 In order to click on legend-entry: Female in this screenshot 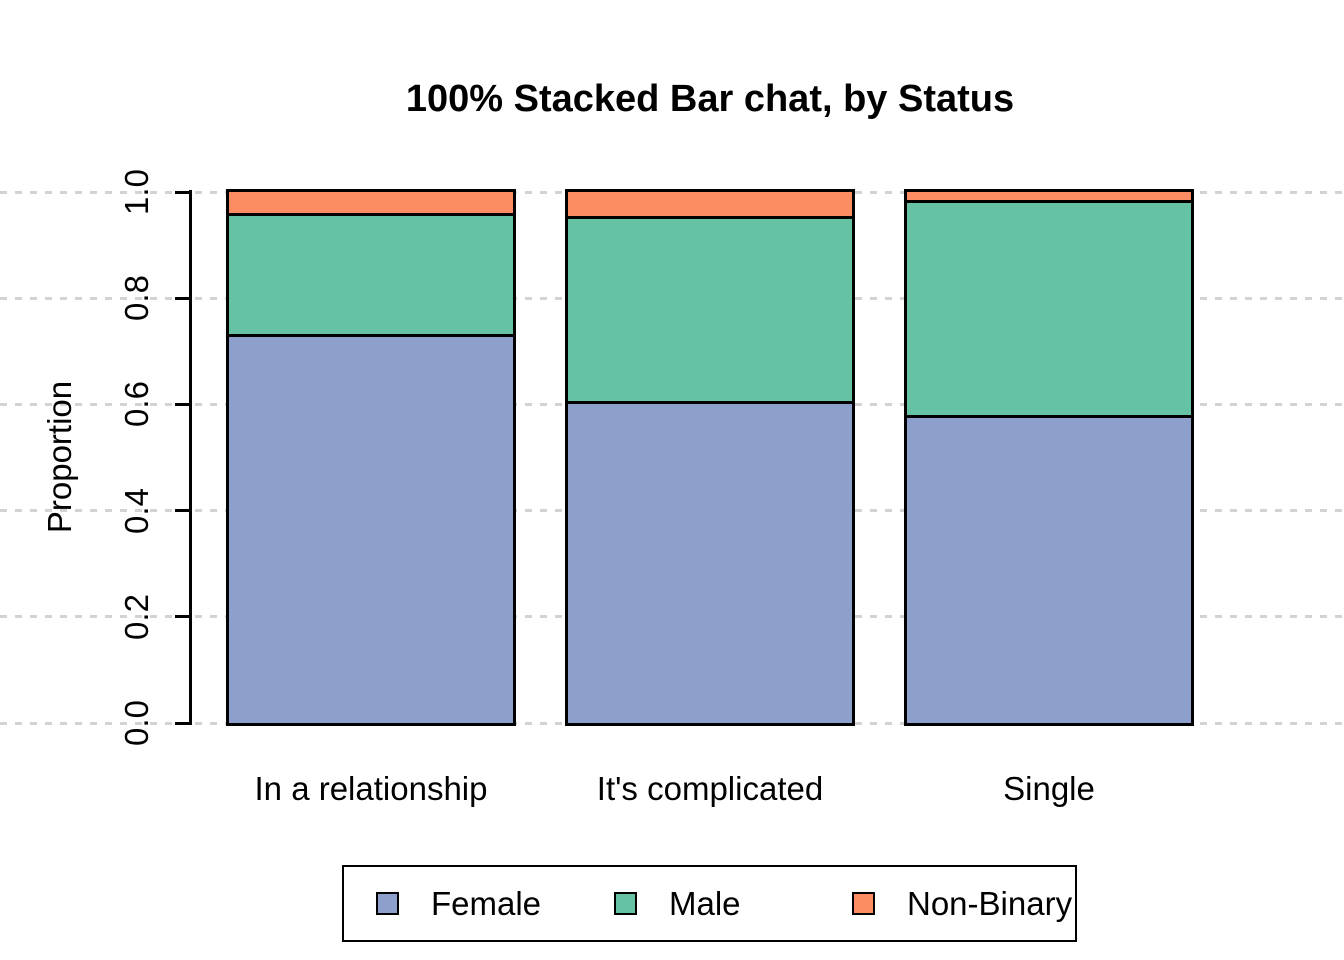, I will do `click(458, 904)`.